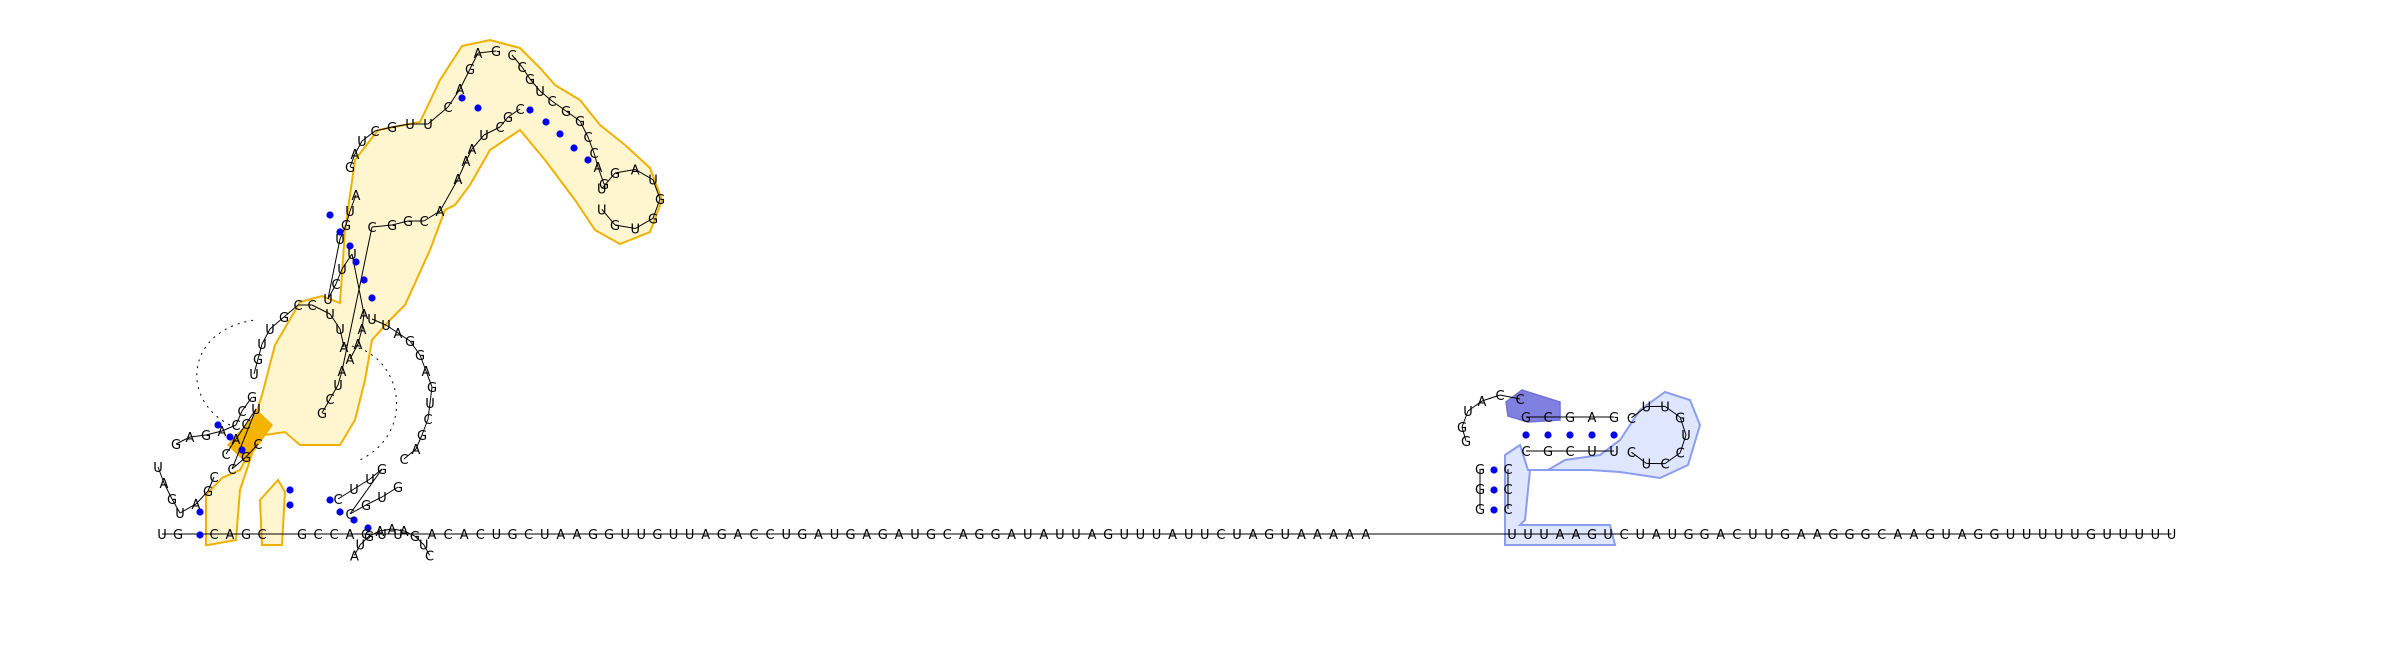  Describe the element at coordinates (1482, 402) in the screenshot. I see `nucleotide-right-upper: A` at that location.